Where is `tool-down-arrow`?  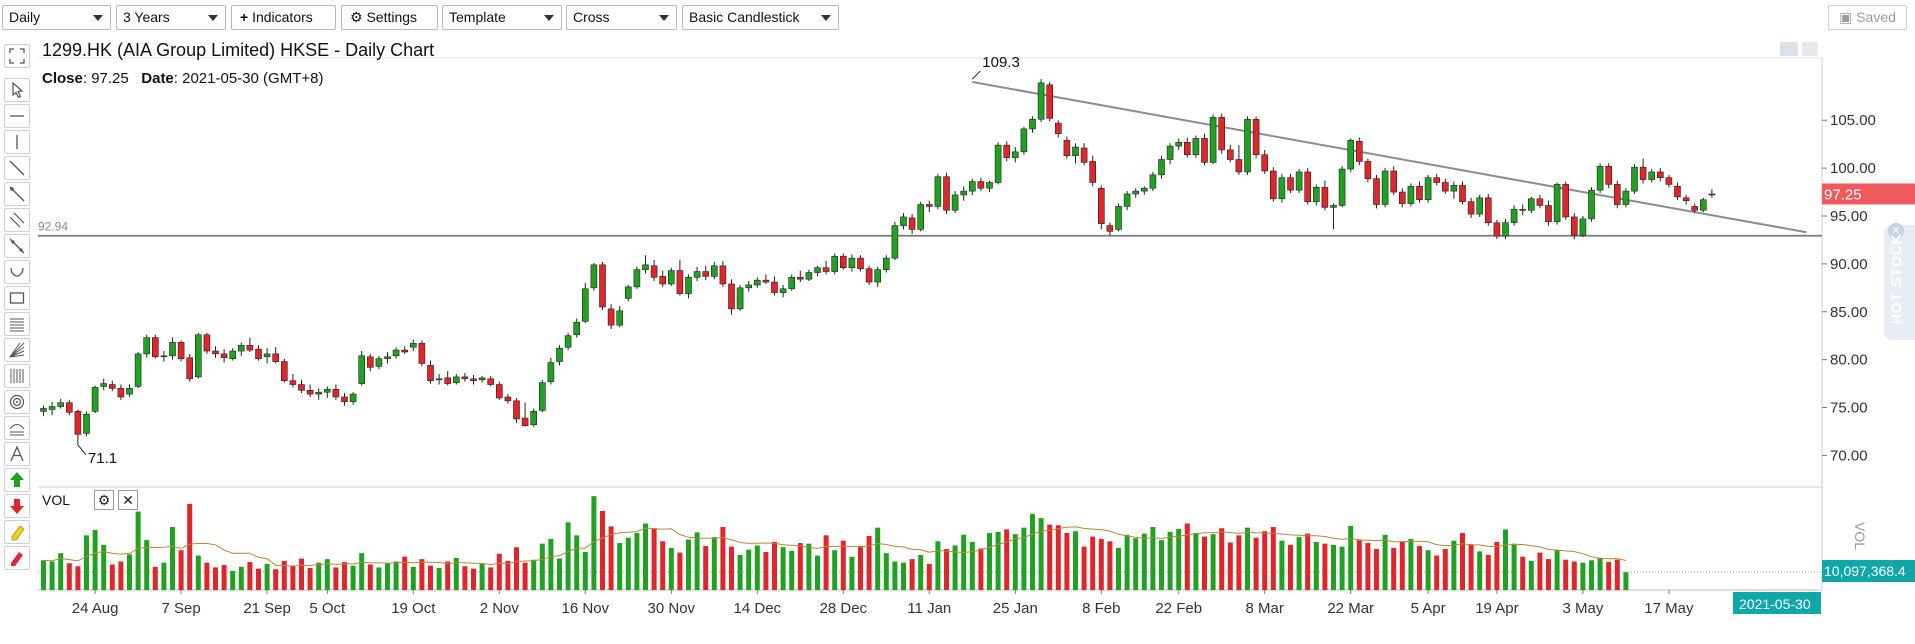 tool-down-arrow is located at coordinates (17, 506).